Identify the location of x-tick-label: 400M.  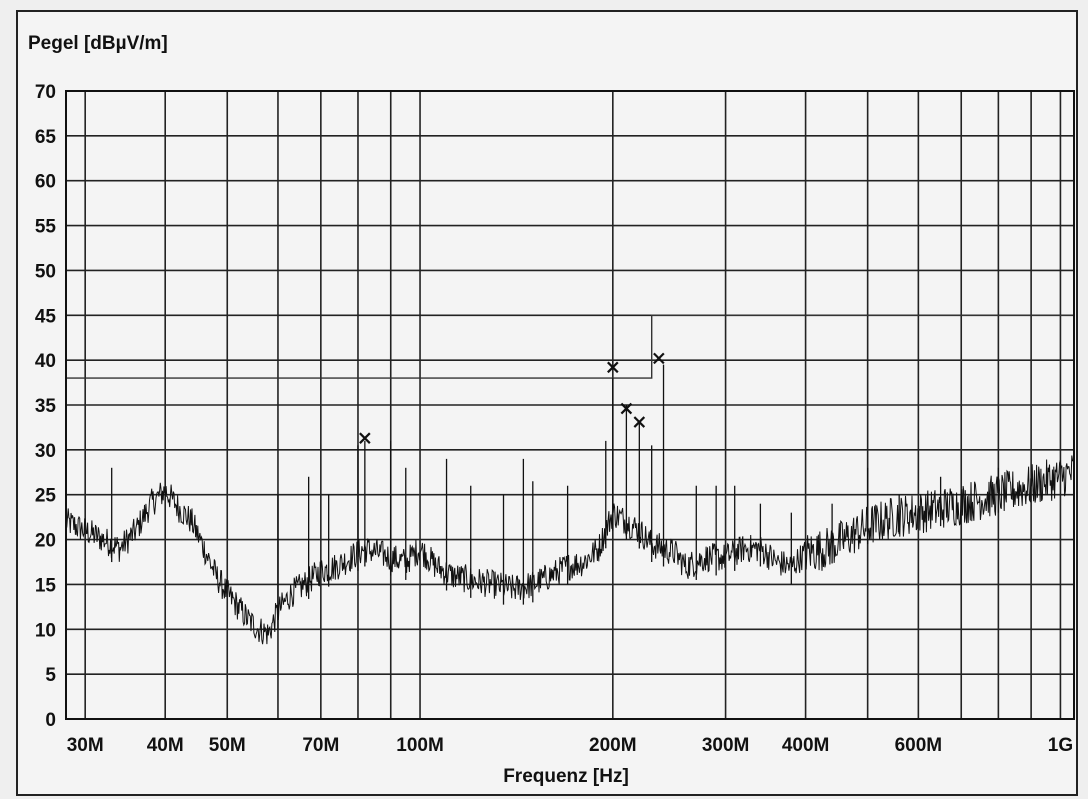
(806, 745).